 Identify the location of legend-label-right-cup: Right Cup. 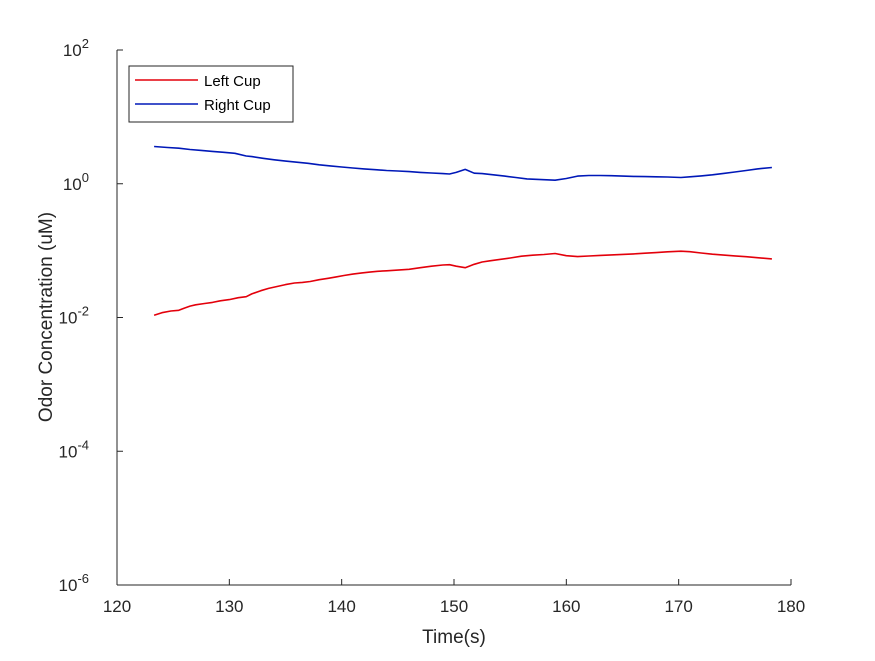
(237, 105).